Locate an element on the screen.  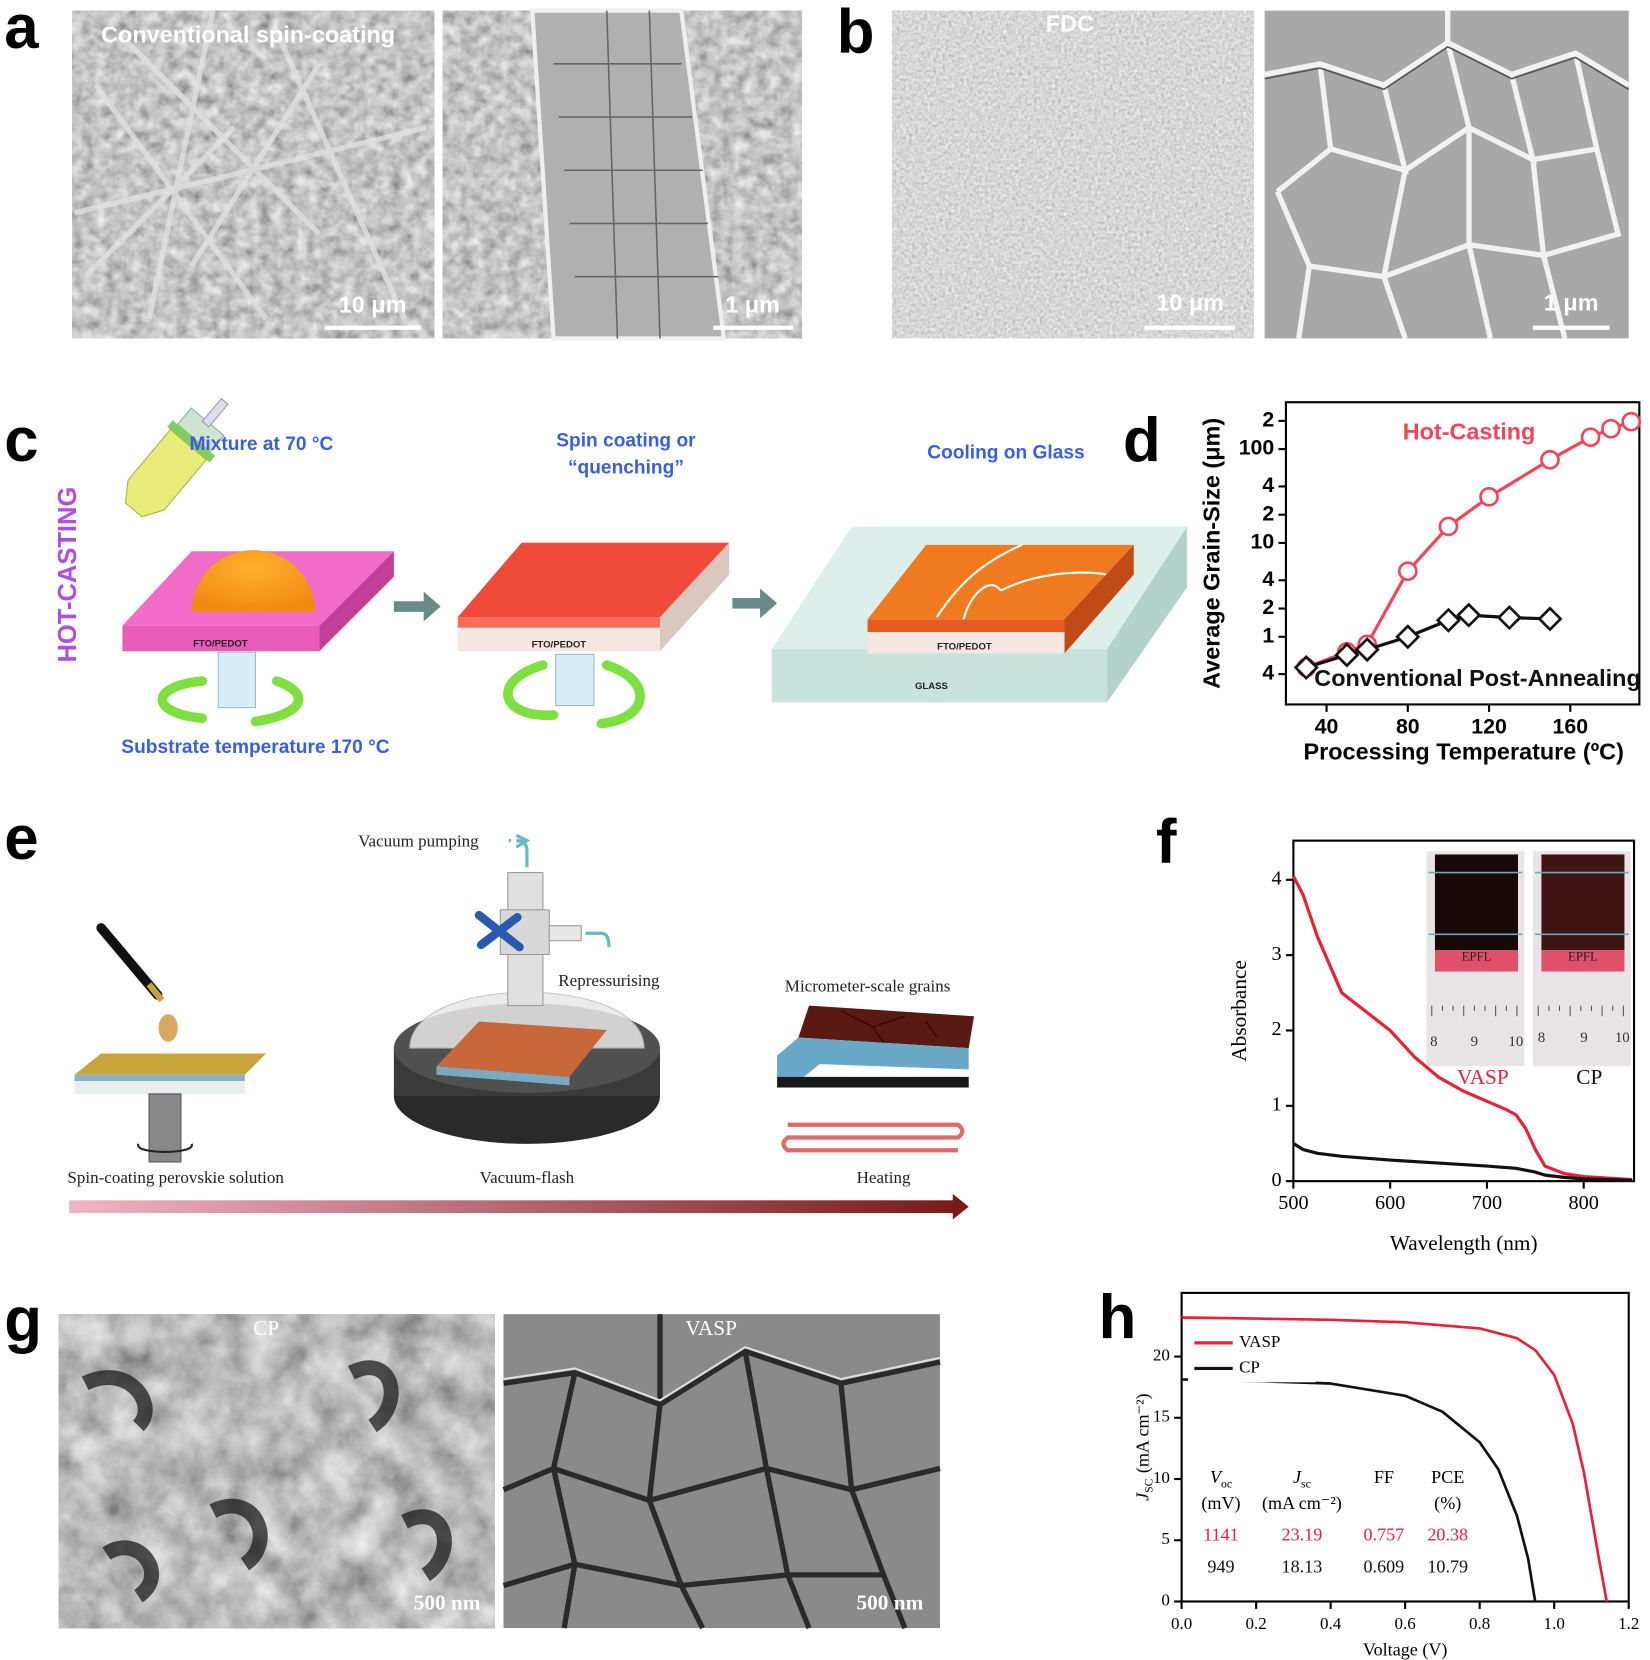
table-cell: 10.79 is located at coordinates (1447, 1567).